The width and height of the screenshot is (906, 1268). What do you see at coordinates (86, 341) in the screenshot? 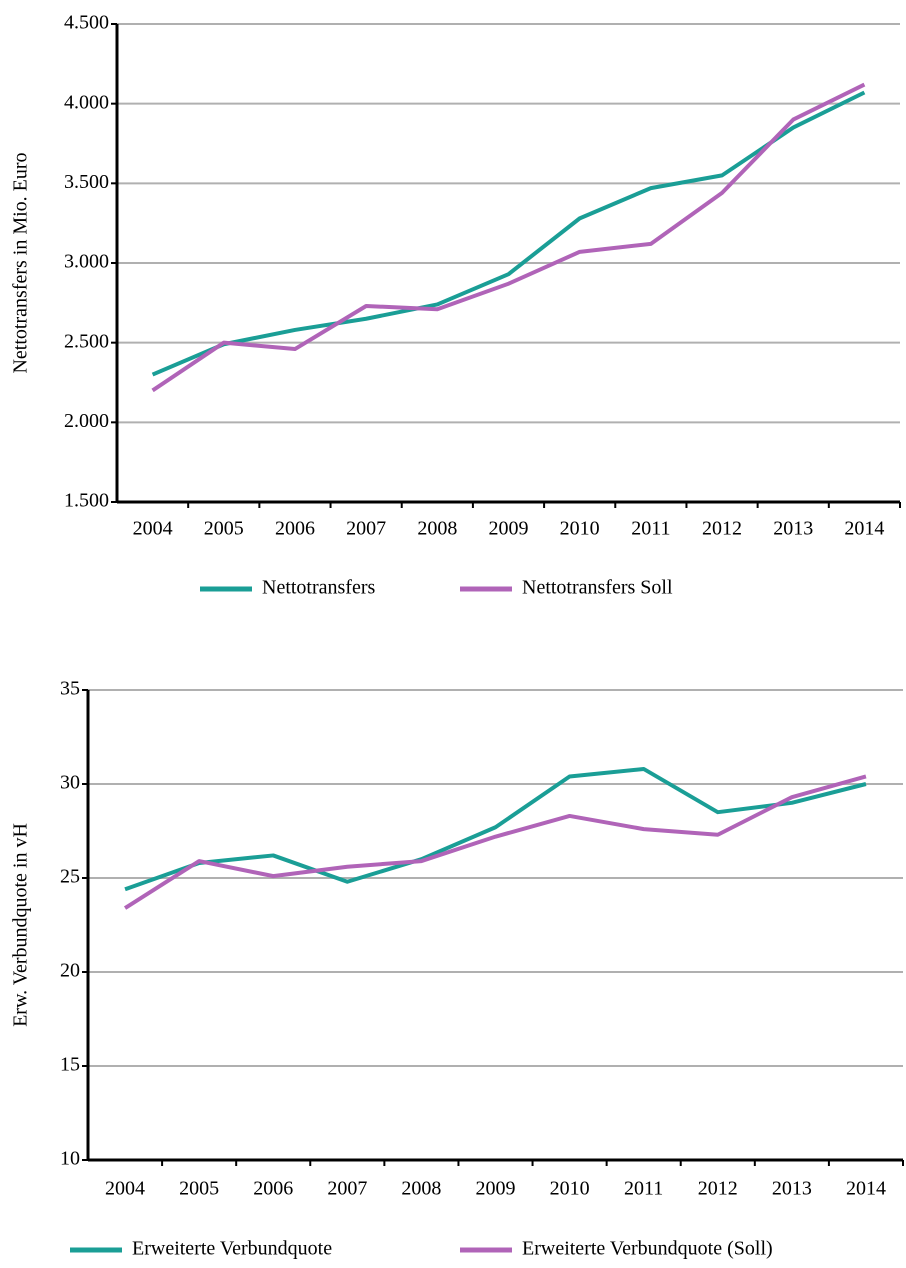
I see `y-tick-label: 2.500` at bounding box center [86, 341].